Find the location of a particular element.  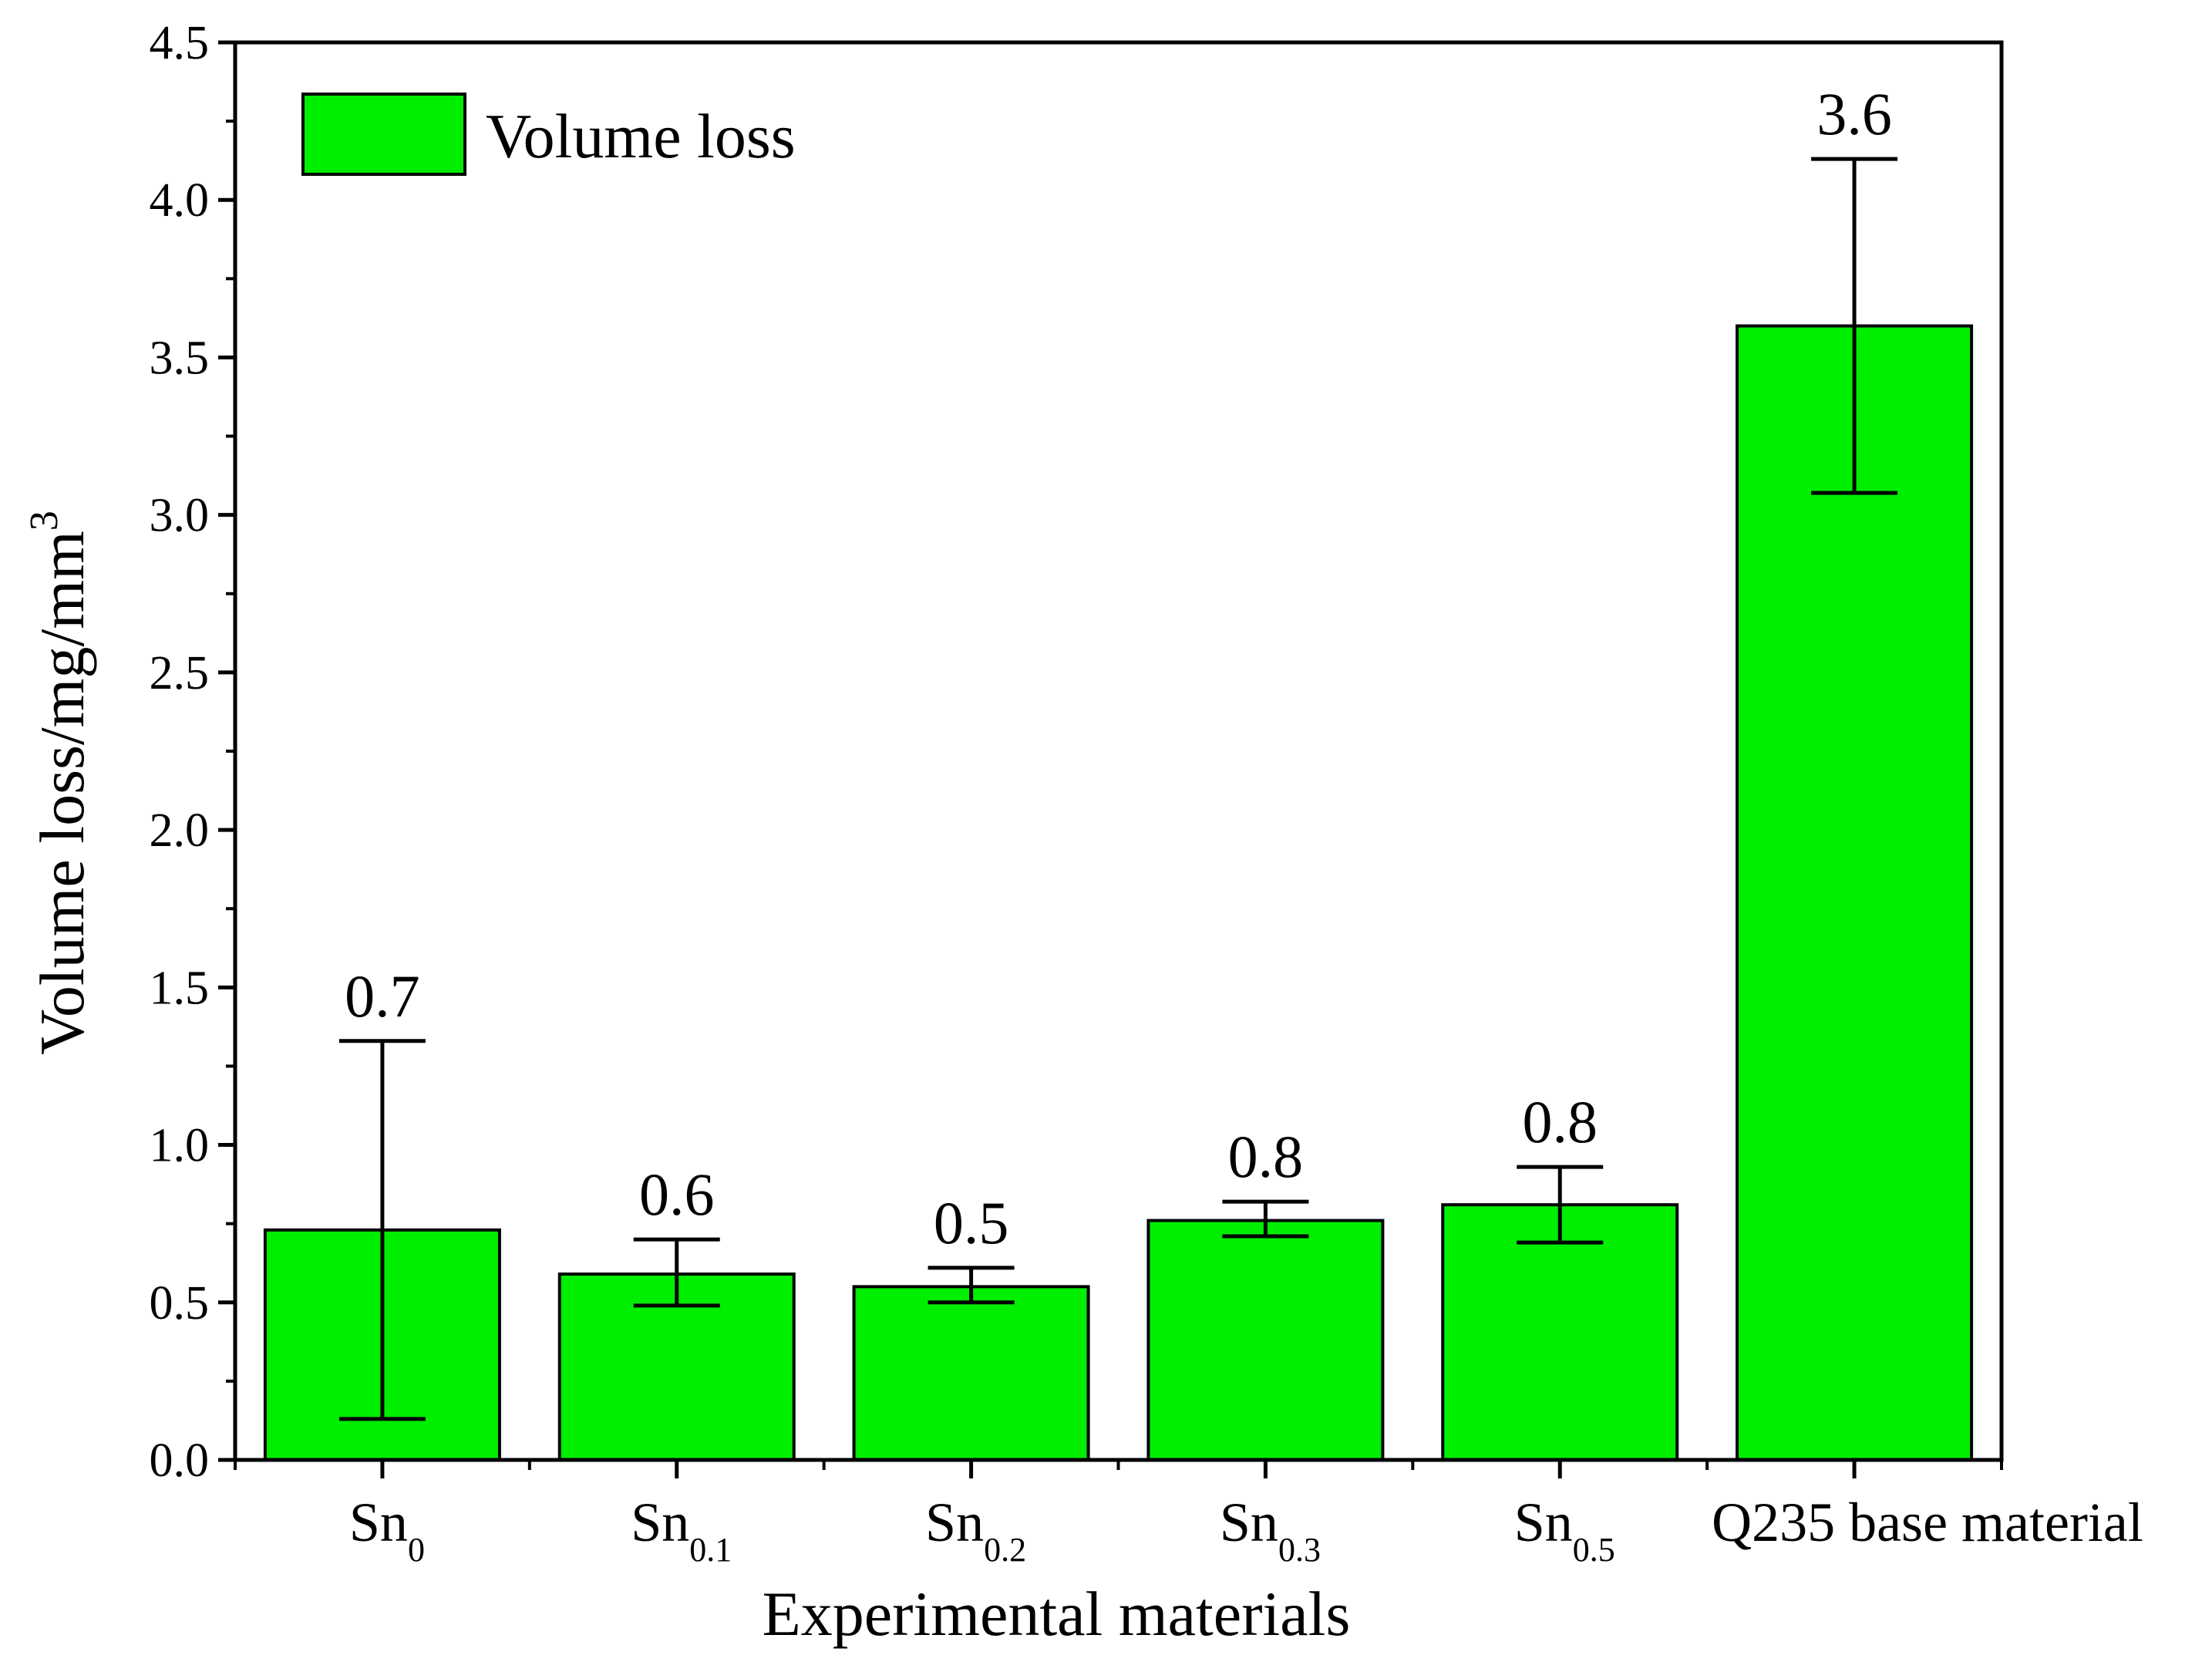

y-axis-title-superscript: 3 is located at coordinates (44, 521).